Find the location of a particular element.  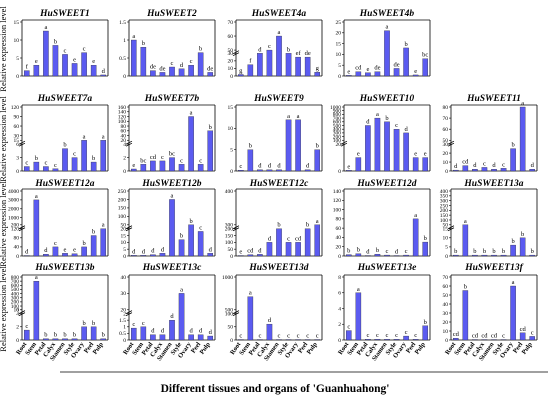

chart-title: HuSWEET13d is located at coordinates (278, 268).